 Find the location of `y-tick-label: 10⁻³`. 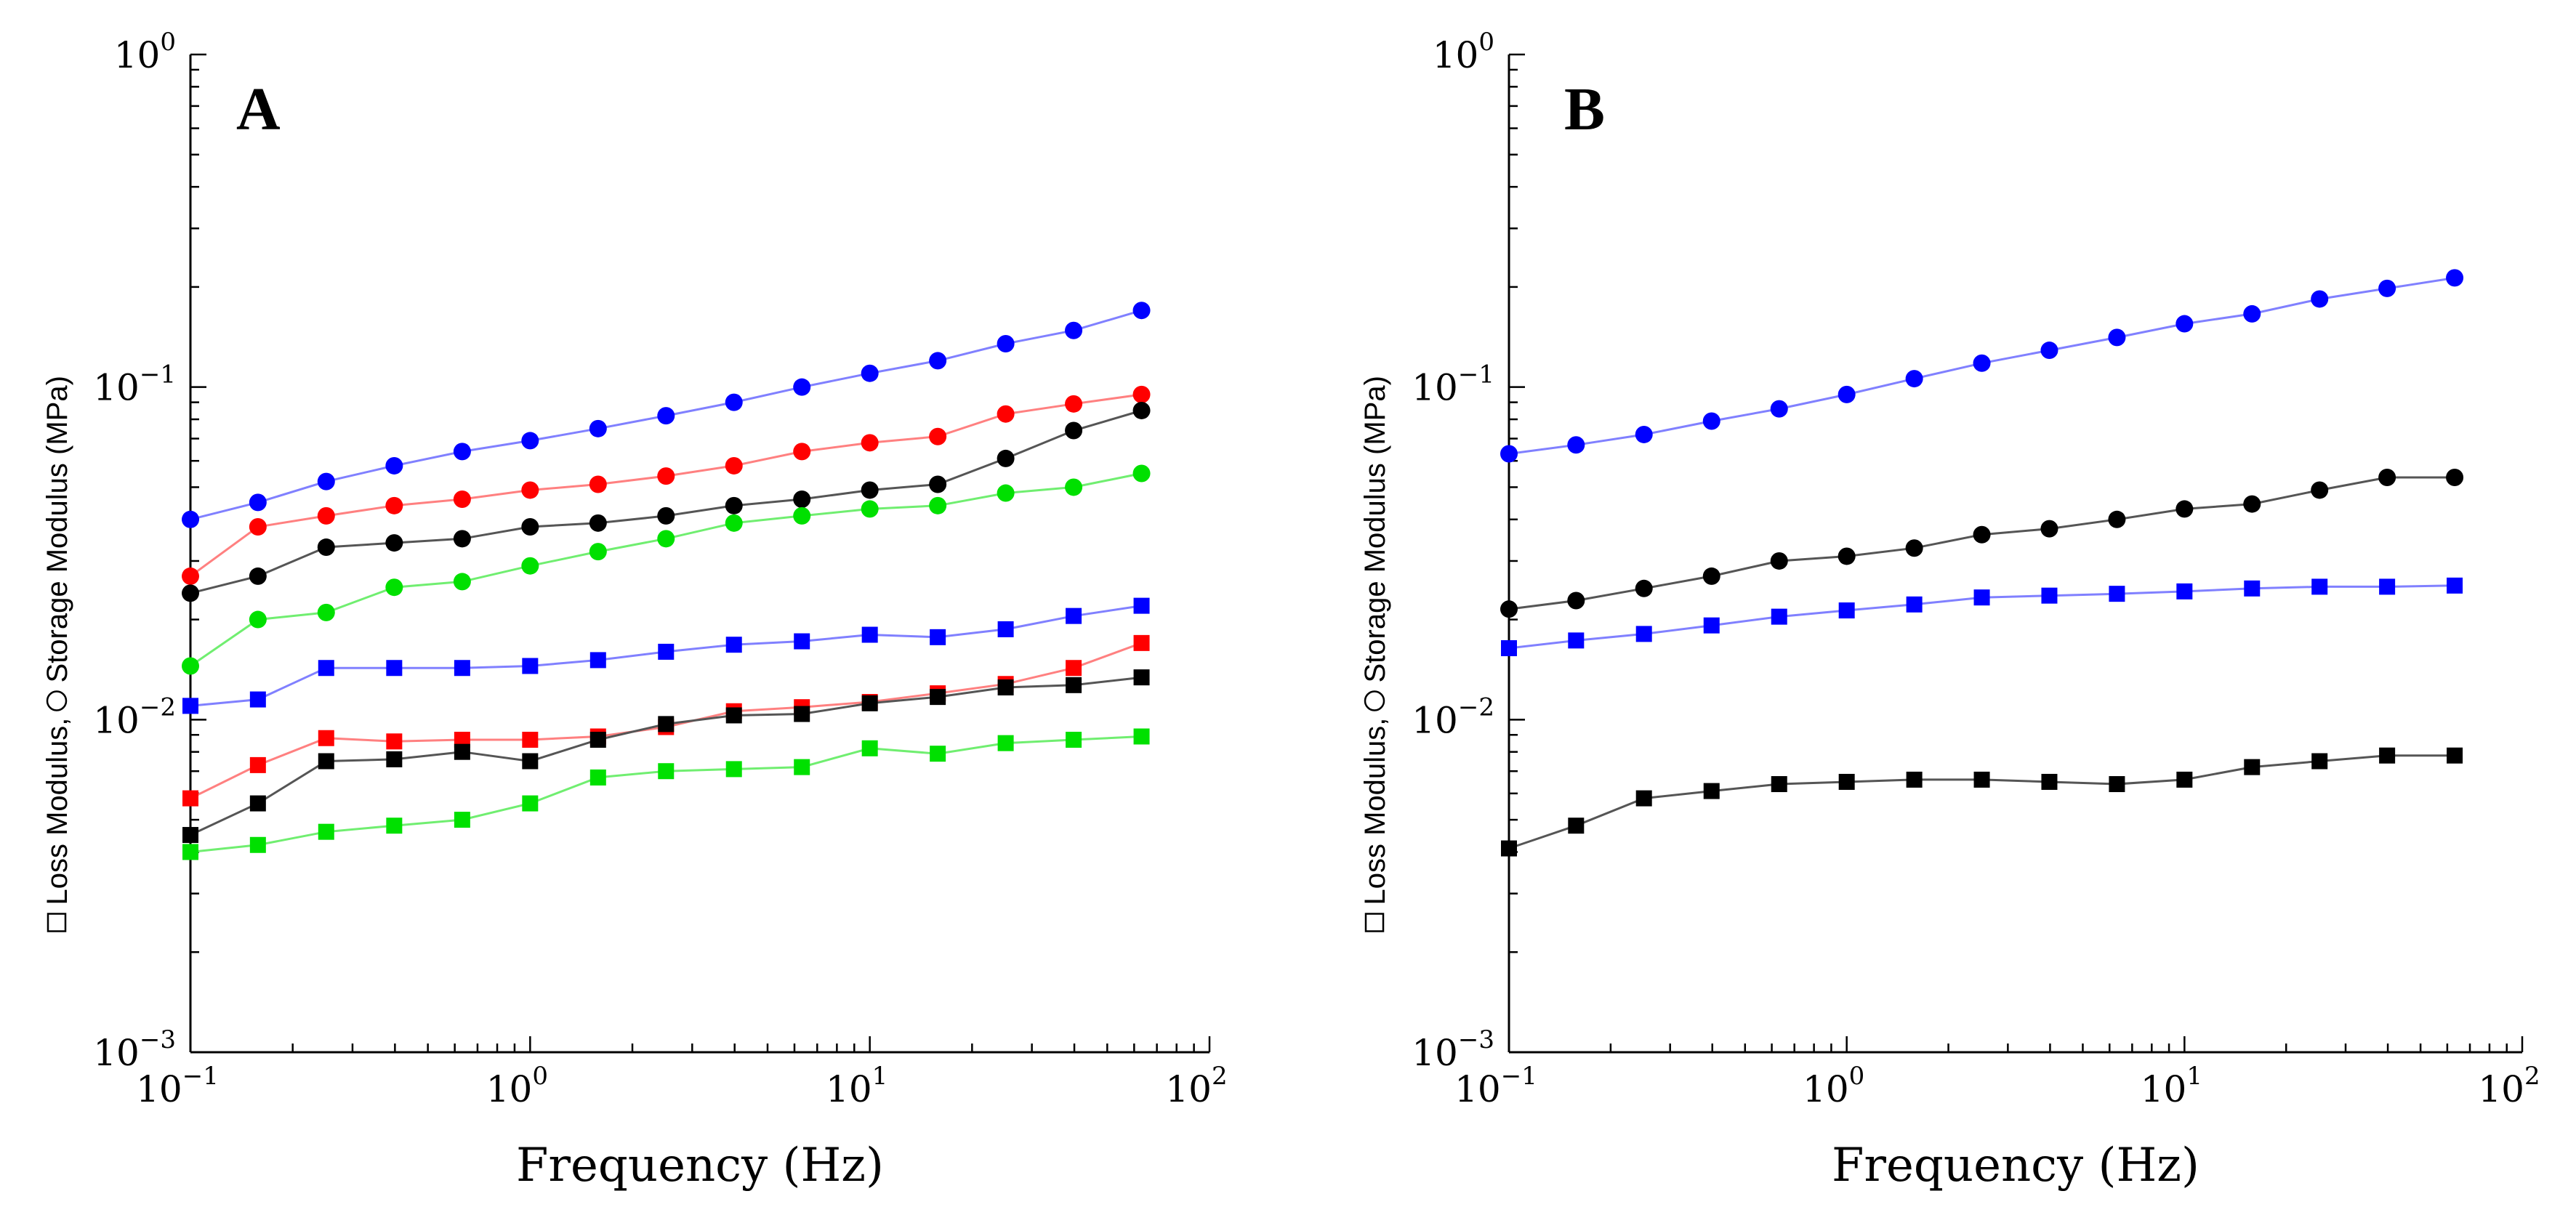

y-tick-label: 10⁻³ is located at coordinates (134, 1049).